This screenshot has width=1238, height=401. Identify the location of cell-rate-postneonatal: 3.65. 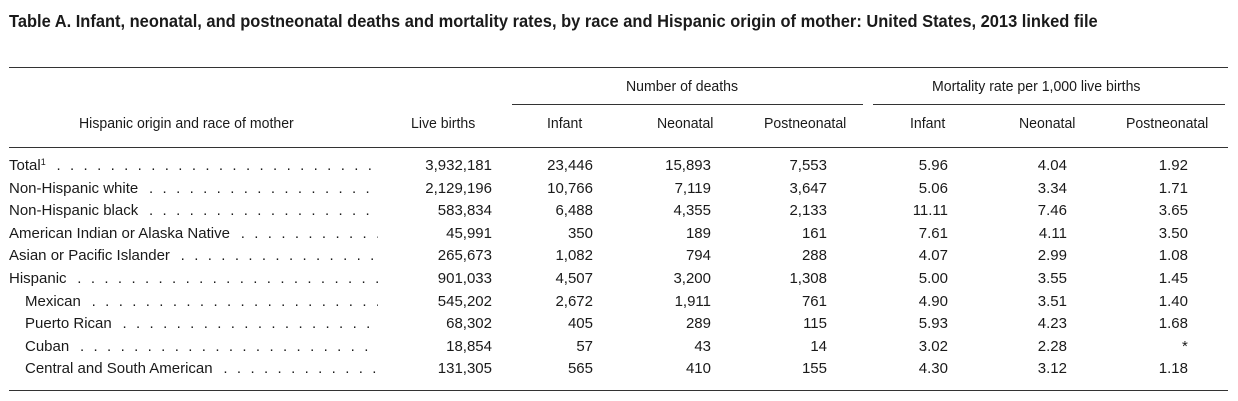
(1173, 211).